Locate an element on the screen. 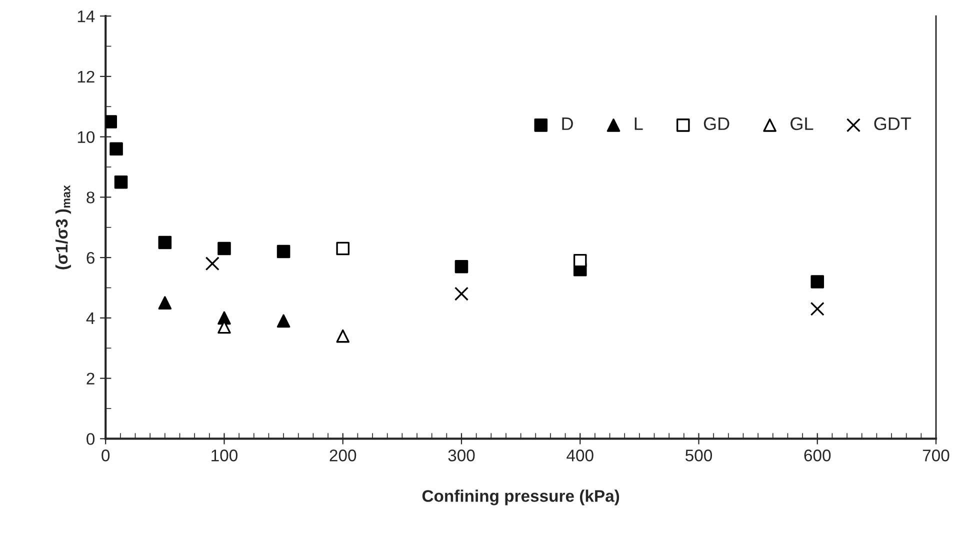  y-axis-title: (σ1/σ3 )$_{max}$ is located at coordinates (63, 227).